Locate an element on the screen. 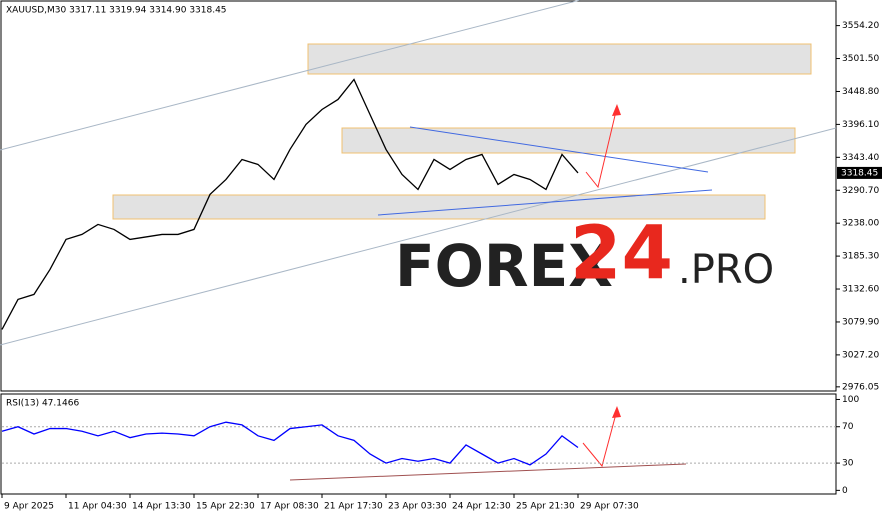 This screenshot has height=518, width=883. y-tick-label: 3185.30 is located at coordinates (860, 257).